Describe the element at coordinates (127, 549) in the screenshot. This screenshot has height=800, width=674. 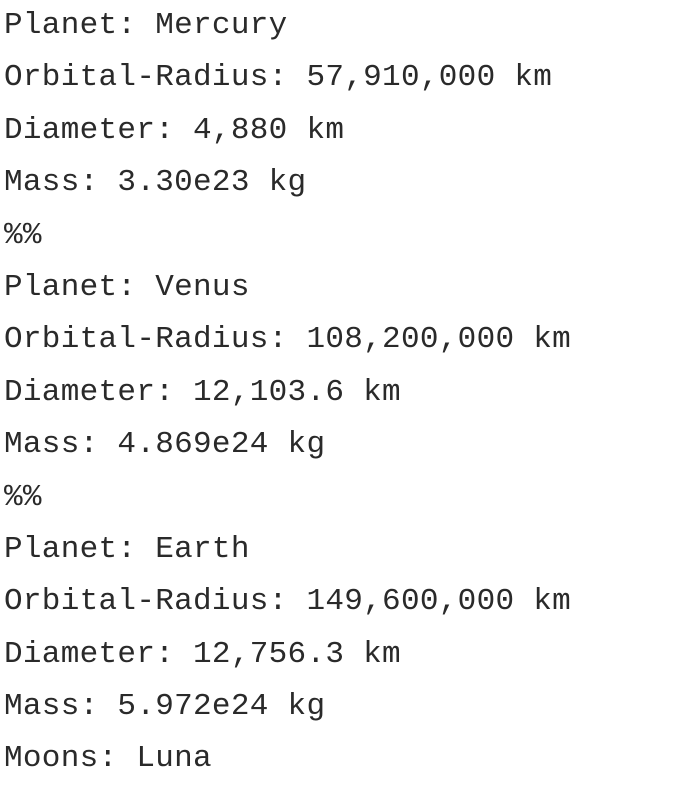
I see `earth-planet-line: Planet: Earth` at that location.